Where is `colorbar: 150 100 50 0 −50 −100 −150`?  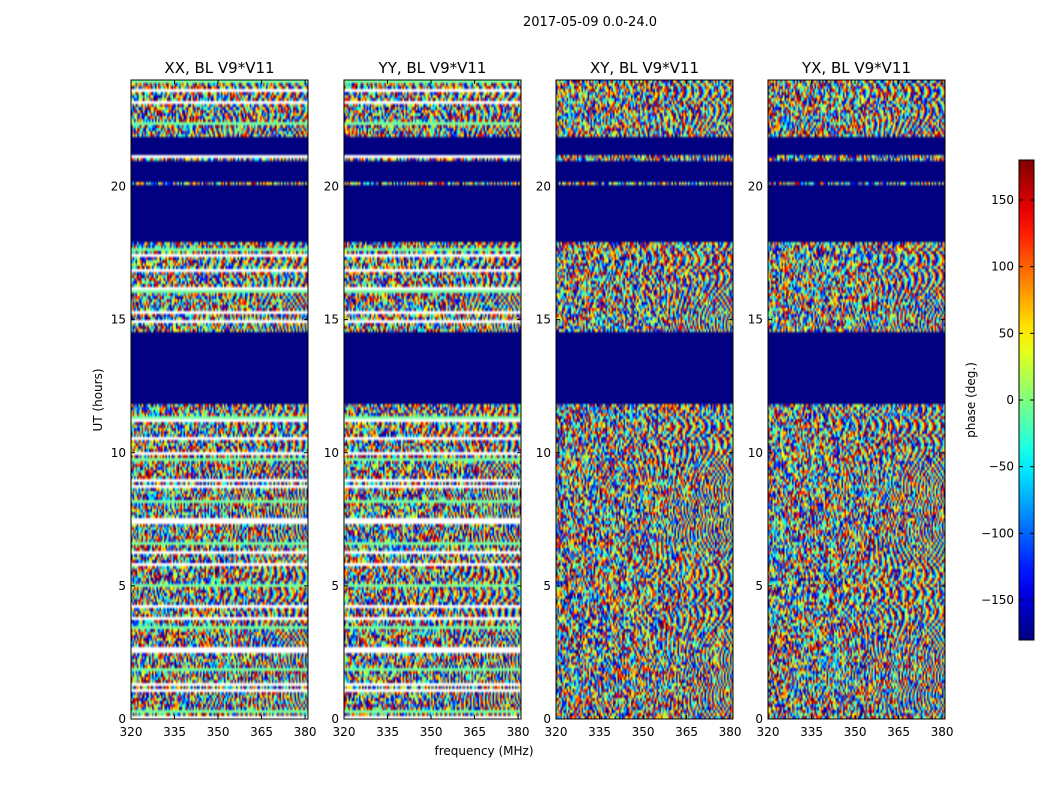
colorbar: 150 100 50 0 −50 −100 −150 is located at coordinates (1008, 400).